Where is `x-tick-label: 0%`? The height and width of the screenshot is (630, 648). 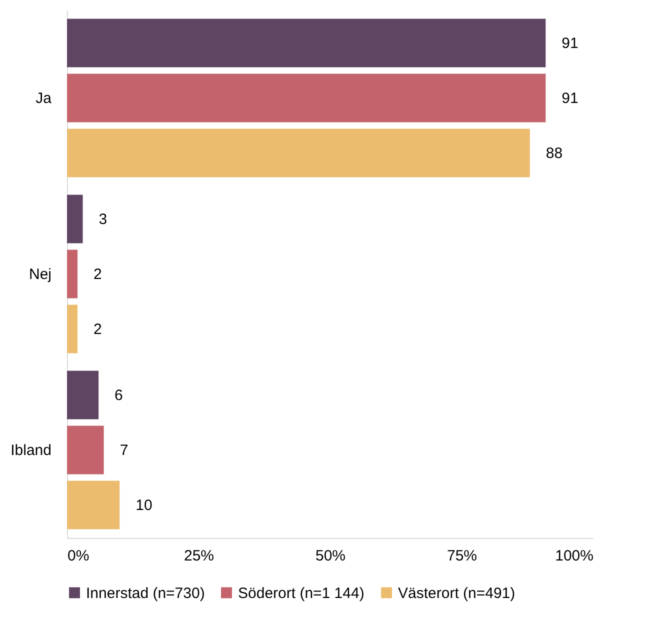
x-tick-label: 0% is located at coordinates (79, 556).